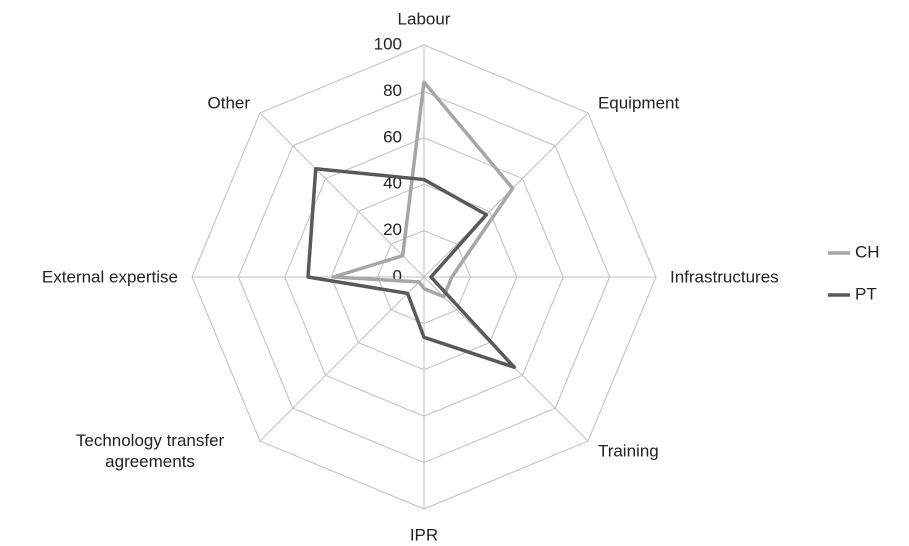 The image size is (909, 546). What do you see at coordinates (397, 275) in the screenshot?
I see `tick-label: 0` at bounding box center [397, 275].